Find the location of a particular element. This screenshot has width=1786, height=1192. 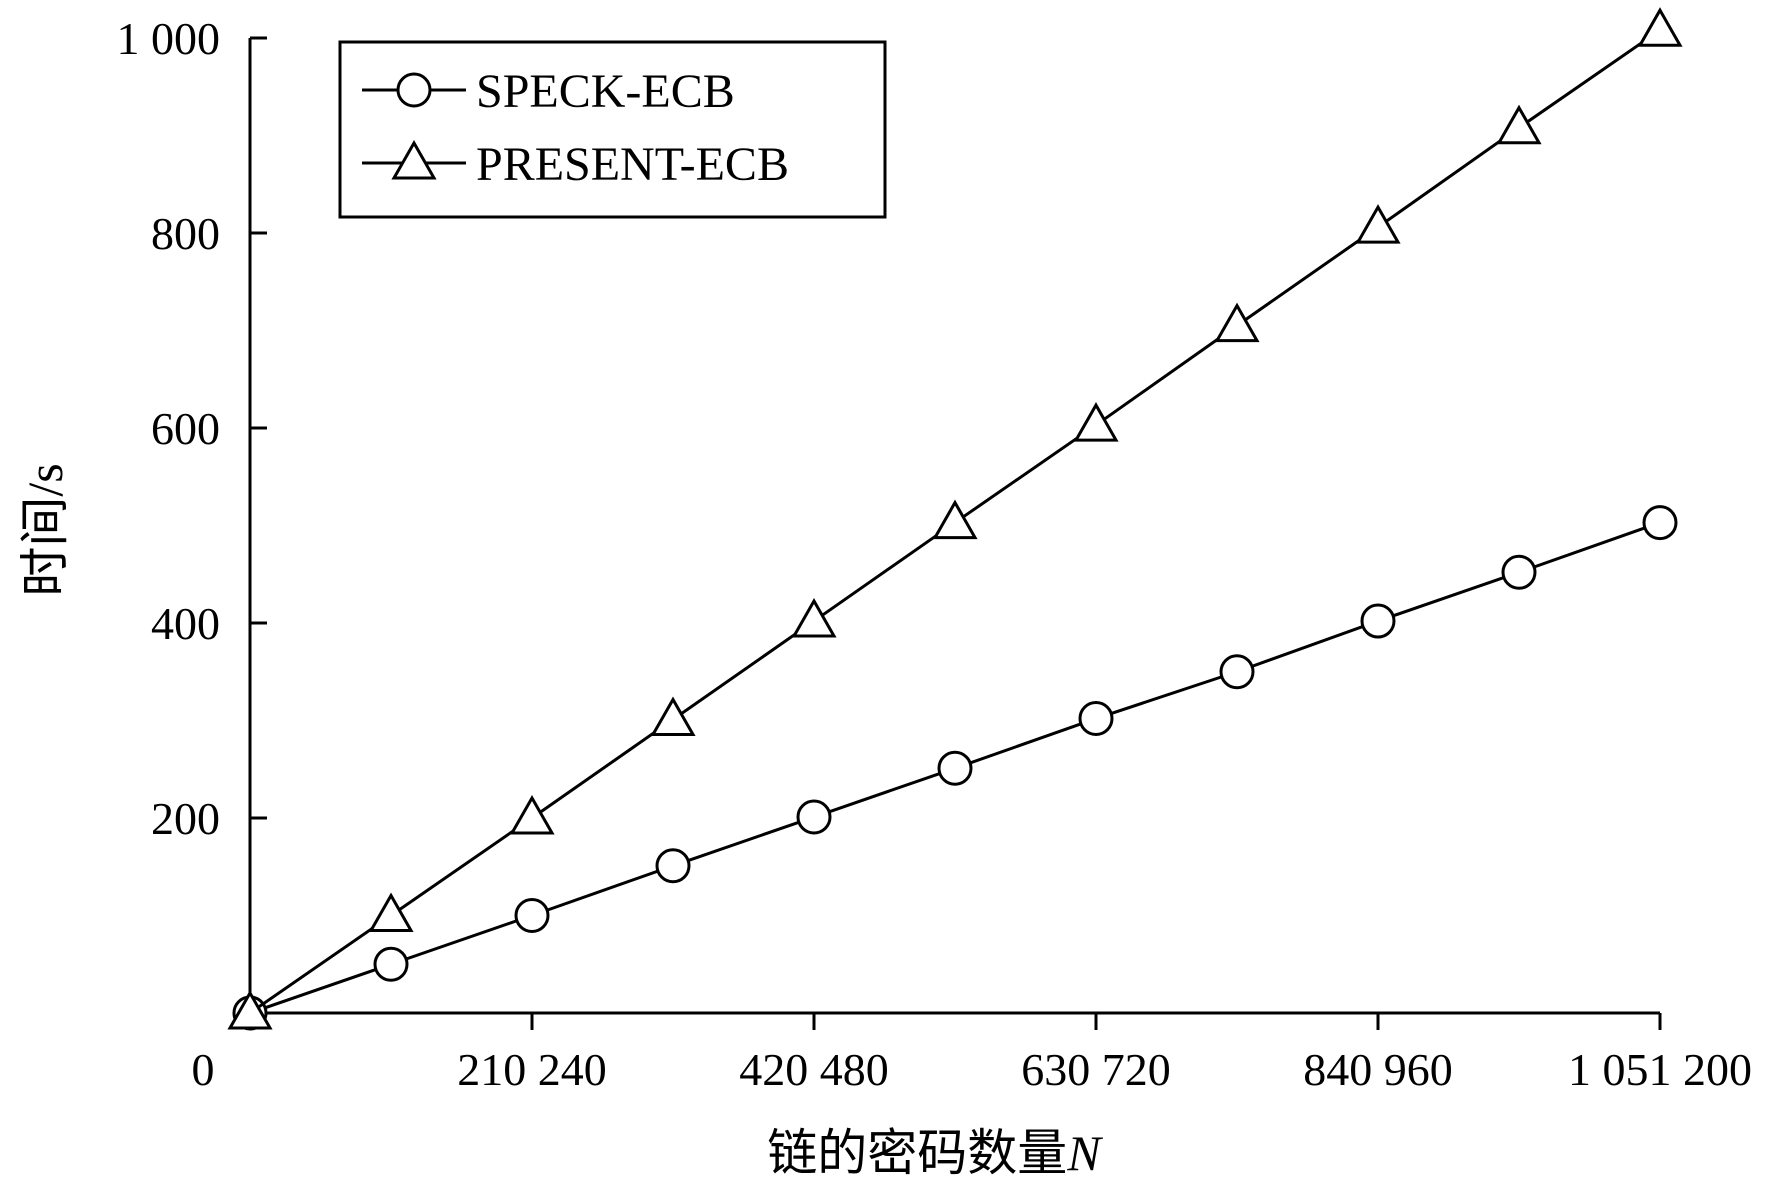

legend-marker-triangle is located at coordinates (414, 159).